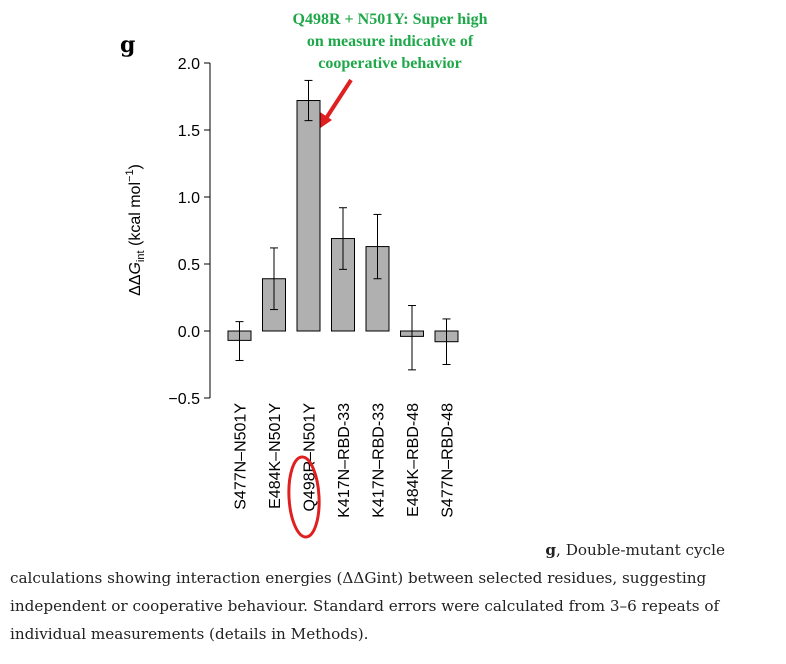 This screenshot has height=664, width=786. What do you see at coordinates (448, 460) in the screenshot?
I see `category-label: S477N–RBD-48` at bounding box center [448, 460].